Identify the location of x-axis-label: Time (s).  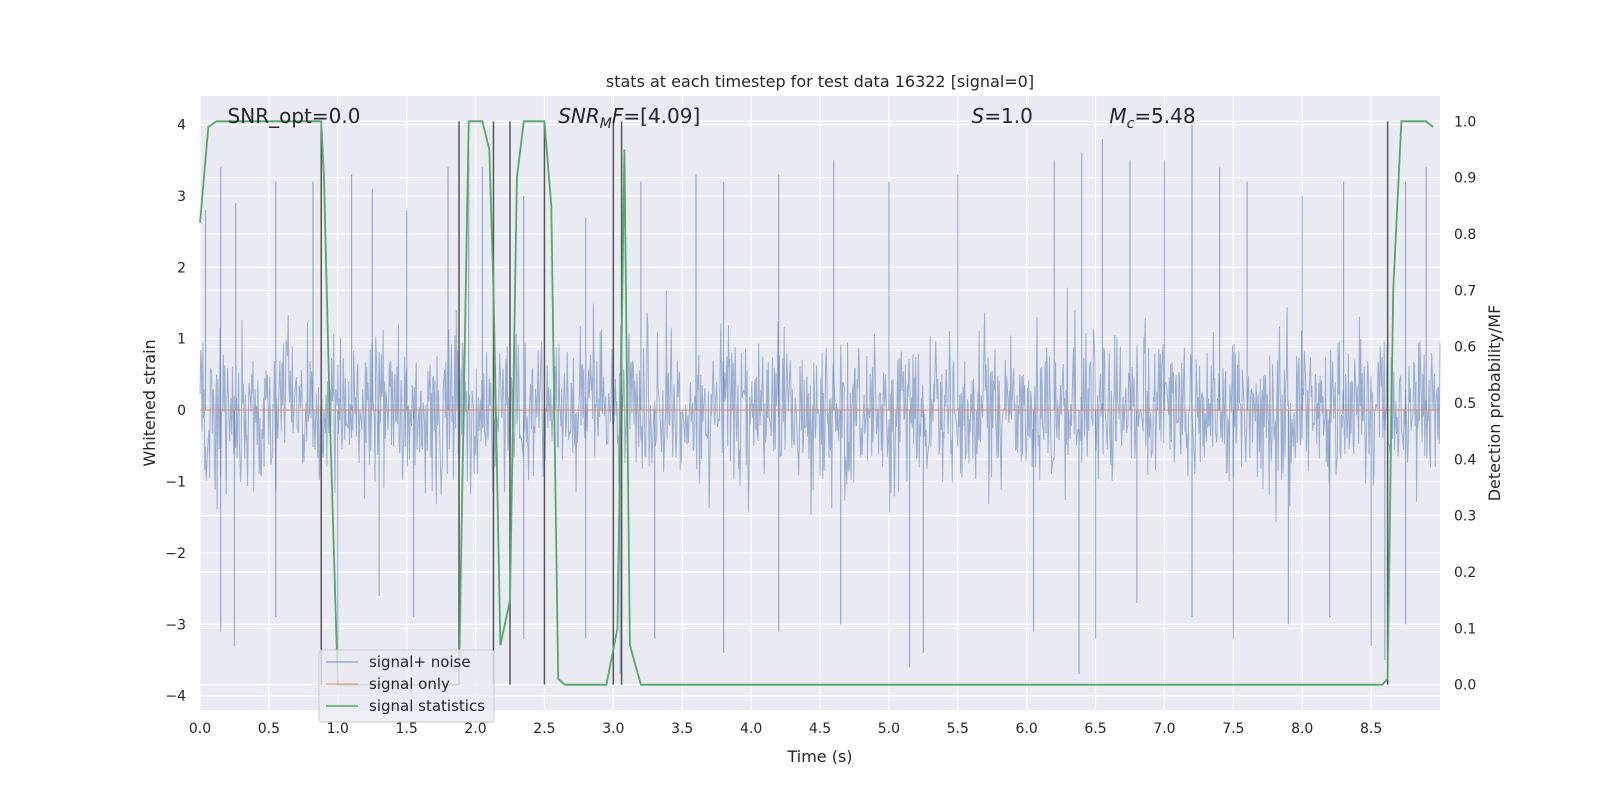
(819, 756).